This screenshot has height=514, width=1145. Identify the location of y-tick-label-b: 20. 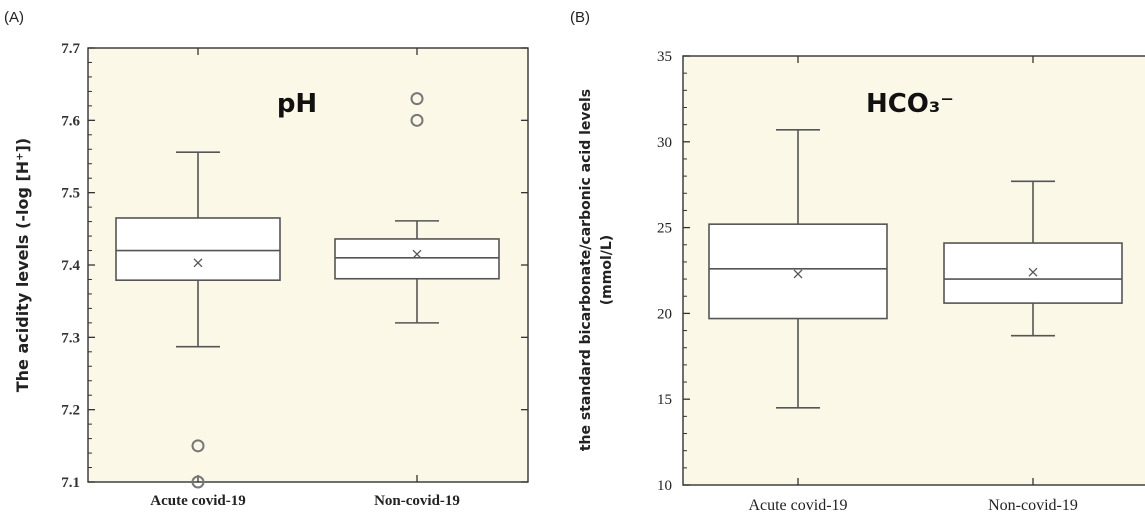
(664, 314).